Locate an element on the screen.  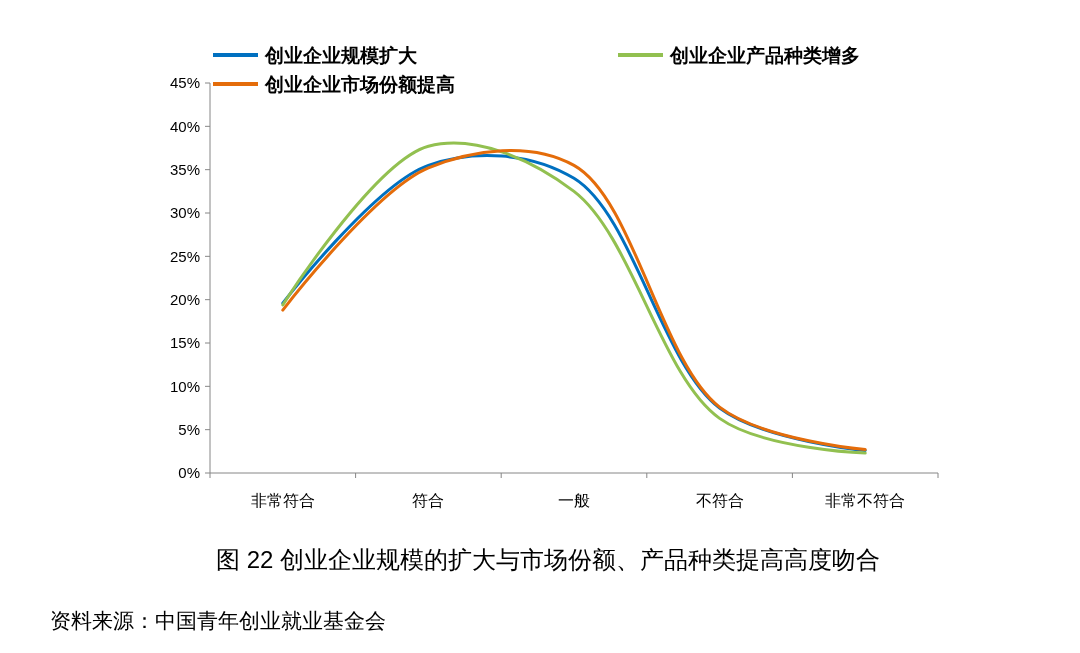
legend-label: 创业企业市场份额提高 is located at coordinates (359, 84).